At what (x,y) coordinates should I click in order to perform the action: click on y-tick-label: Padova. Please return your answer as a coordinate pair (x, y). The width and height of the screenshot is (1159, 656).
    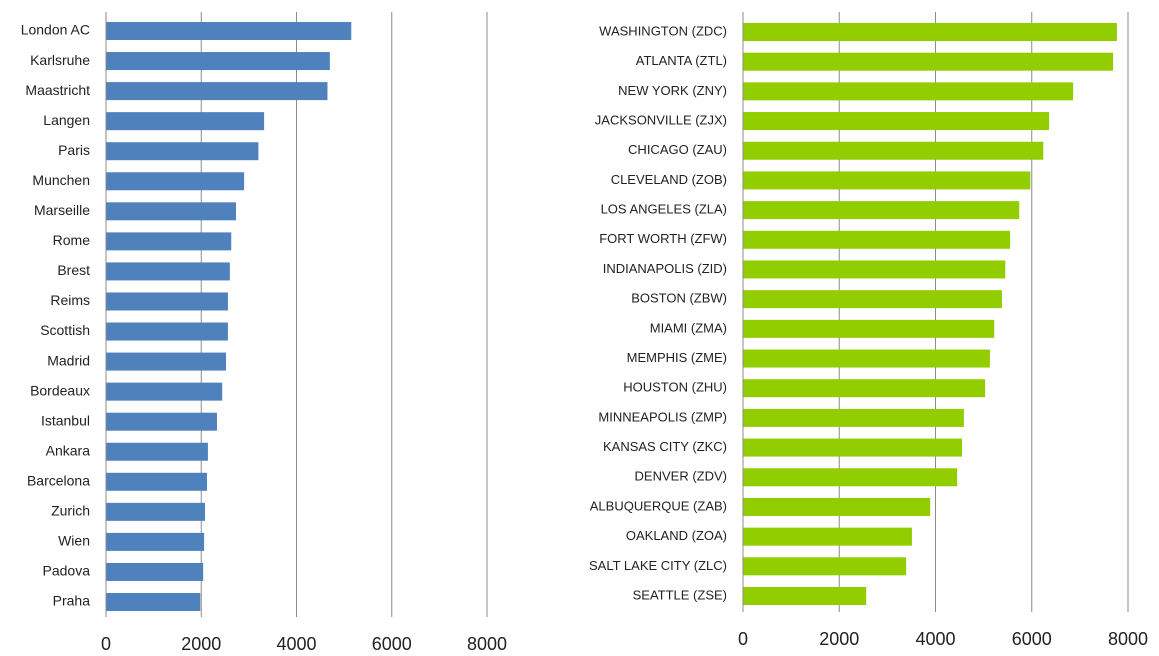
    Looking at the image, I should click on (67, 571).